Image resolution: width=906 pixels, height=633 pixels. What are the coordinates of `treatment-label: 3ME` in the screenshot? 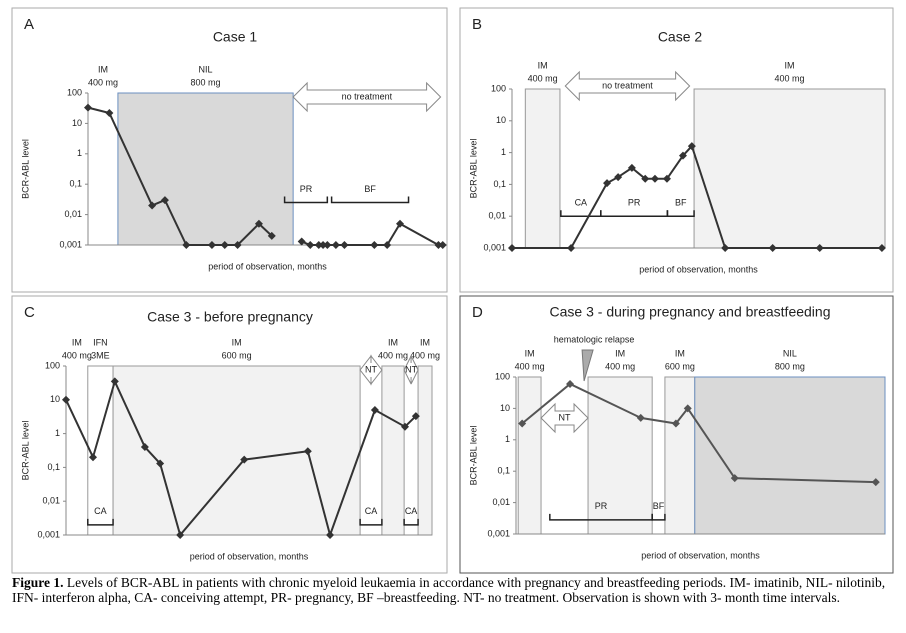 It's located at (100, 355).